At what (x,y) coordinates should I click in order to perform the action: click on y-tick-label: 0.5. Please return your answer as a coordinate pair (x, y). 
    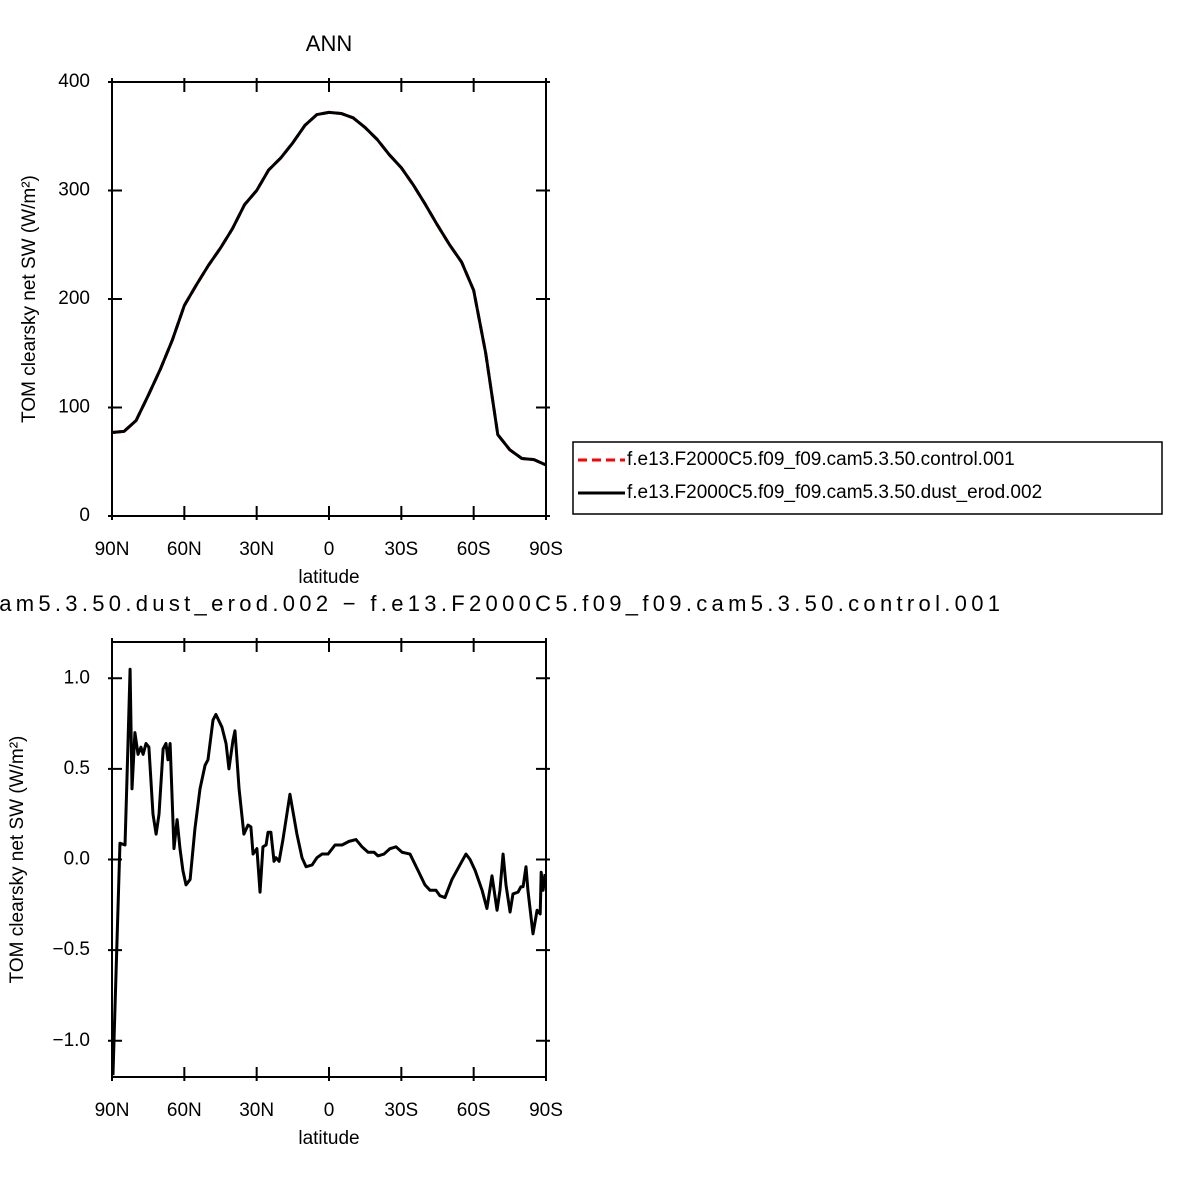
    Looking at the image, I should click on (77, 768).